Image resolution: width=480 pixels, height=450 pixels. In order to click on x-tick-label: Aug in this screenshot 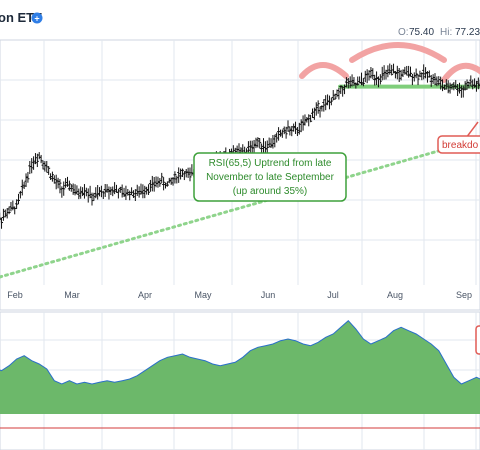, I will do `click(395, 295)`.